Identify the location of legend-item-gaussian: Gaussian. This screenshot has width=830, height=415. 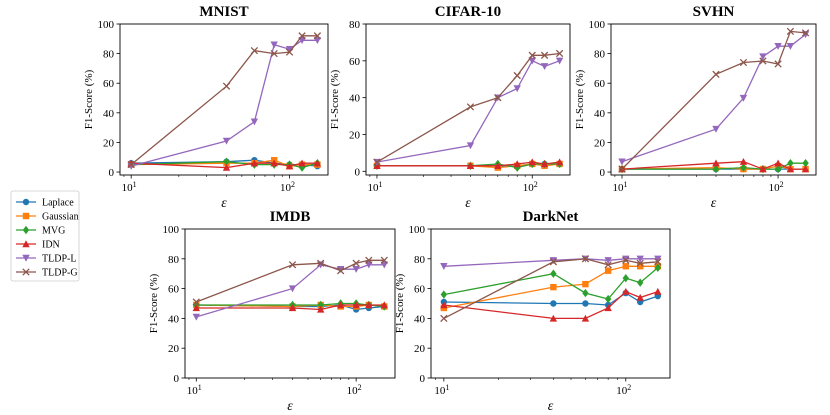
(47, 217).